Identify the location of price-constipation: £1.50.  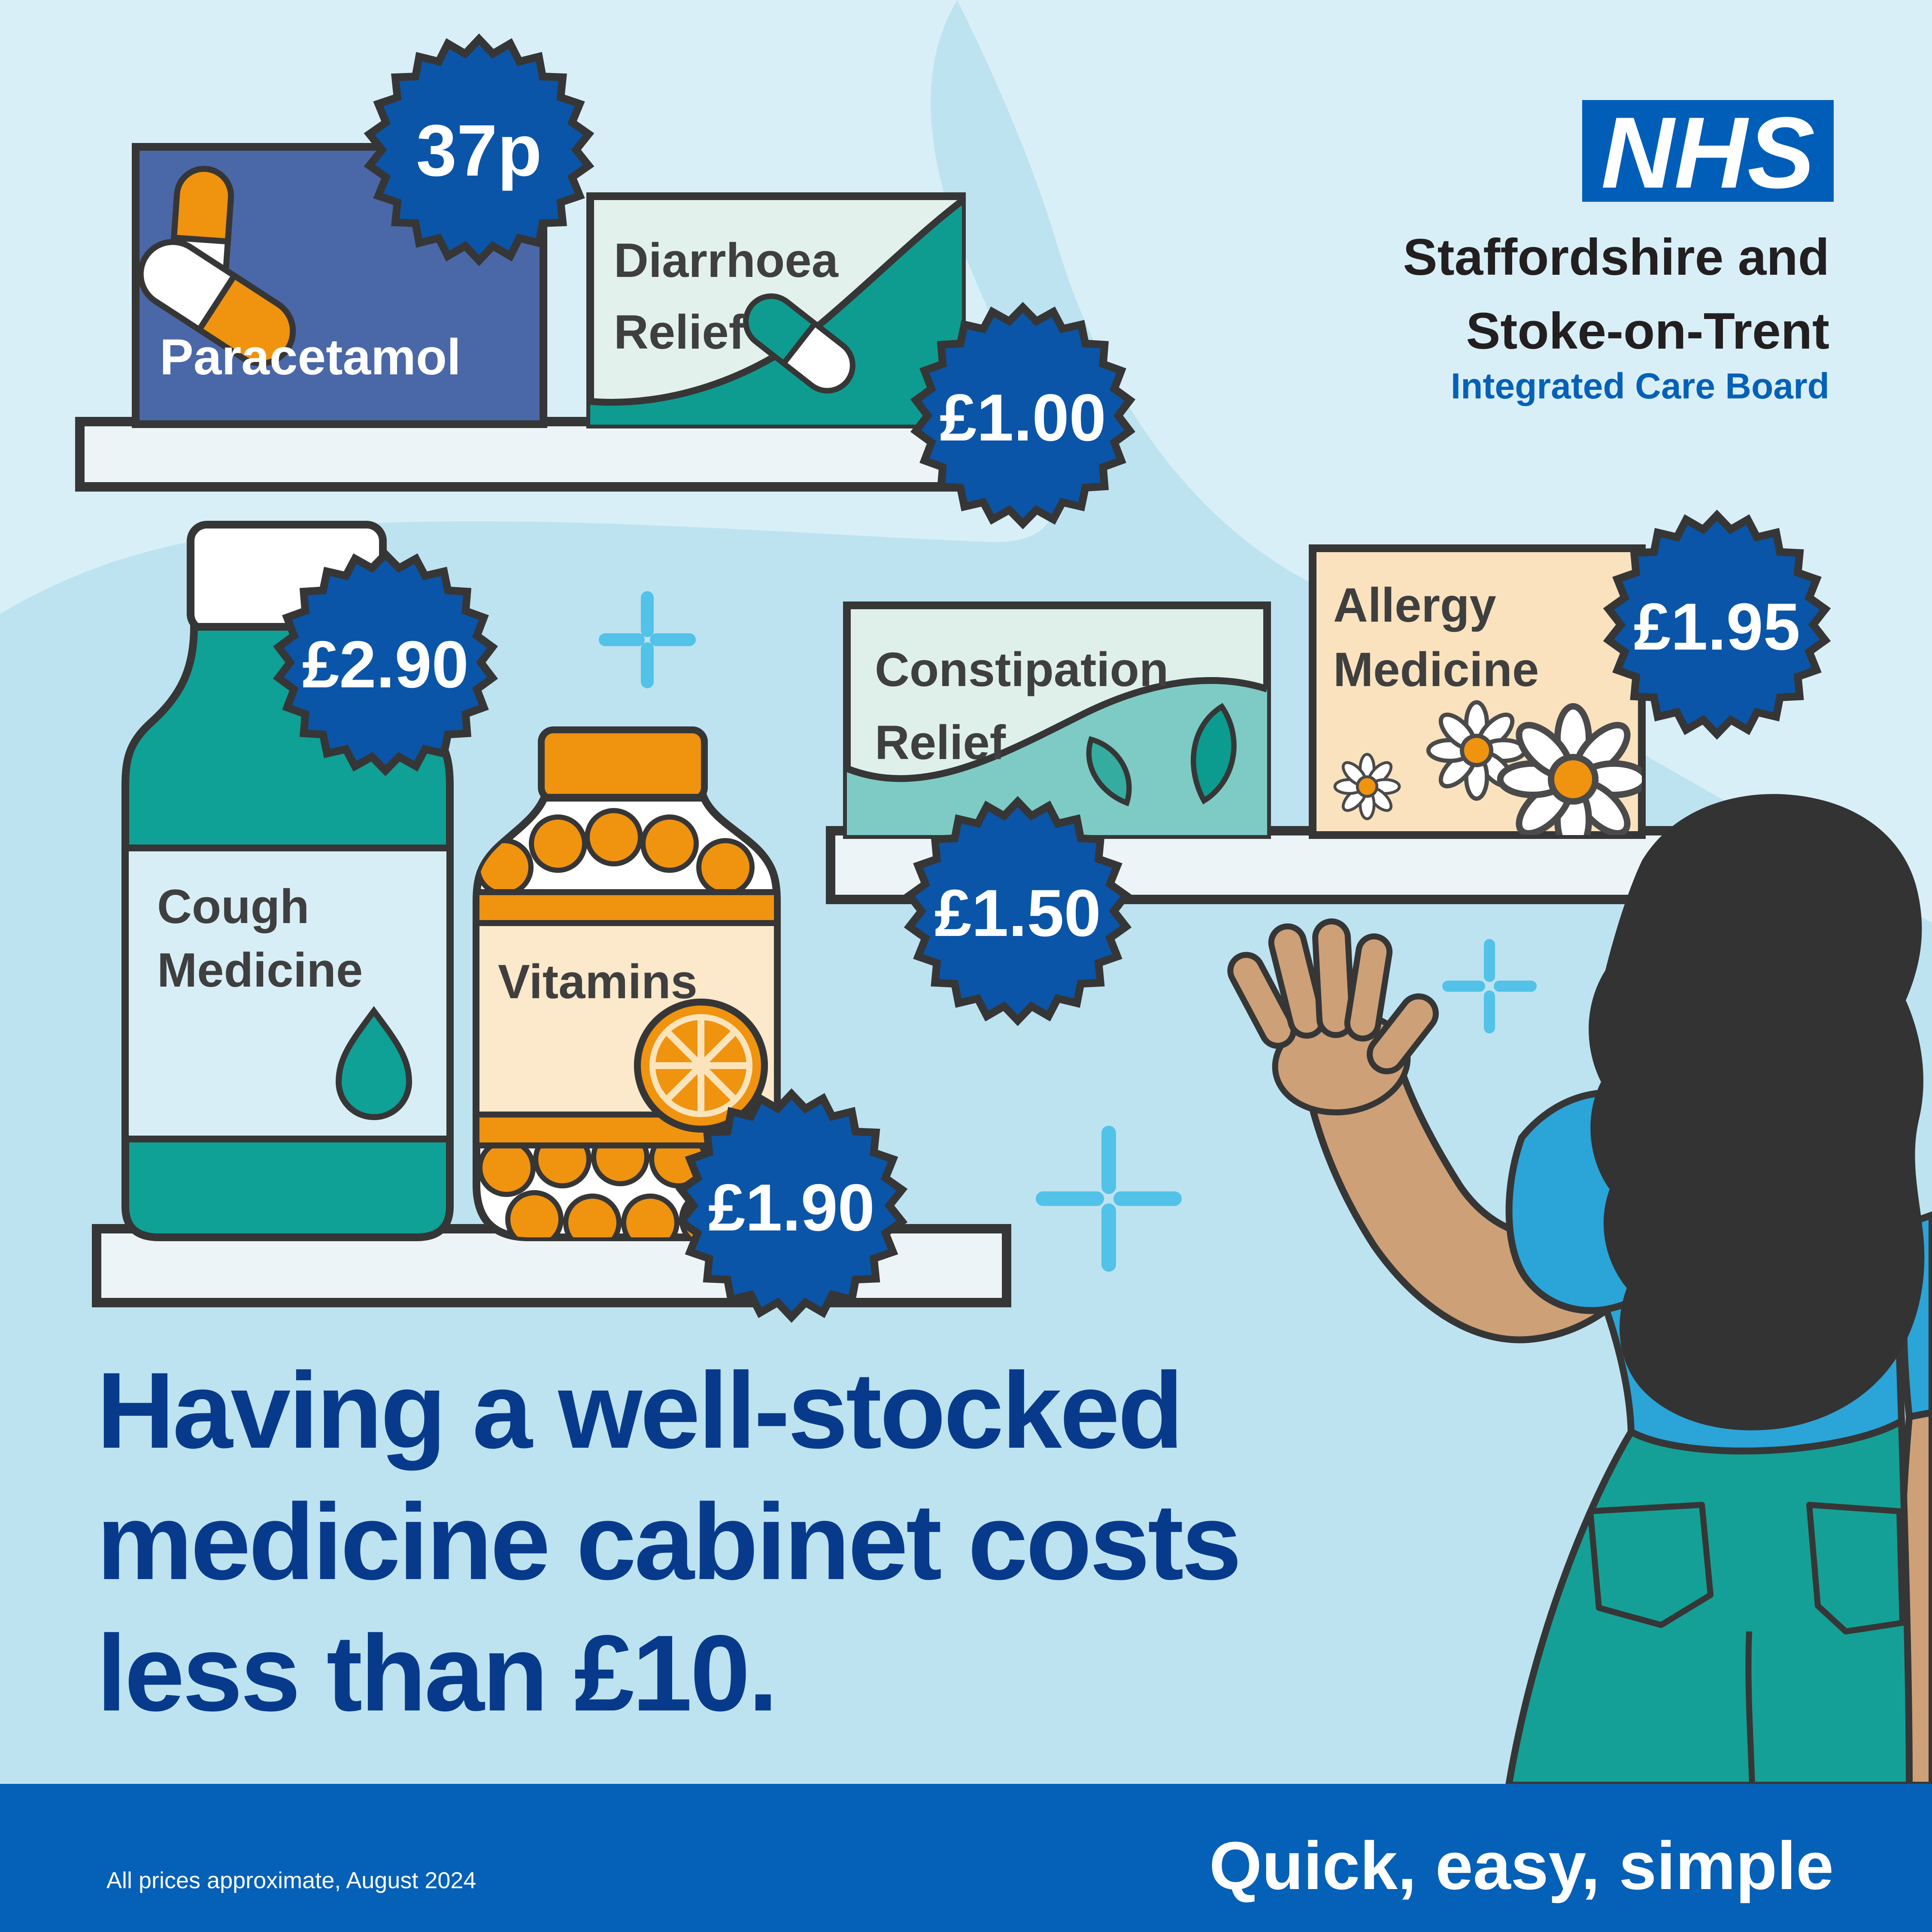
(1017, 913).